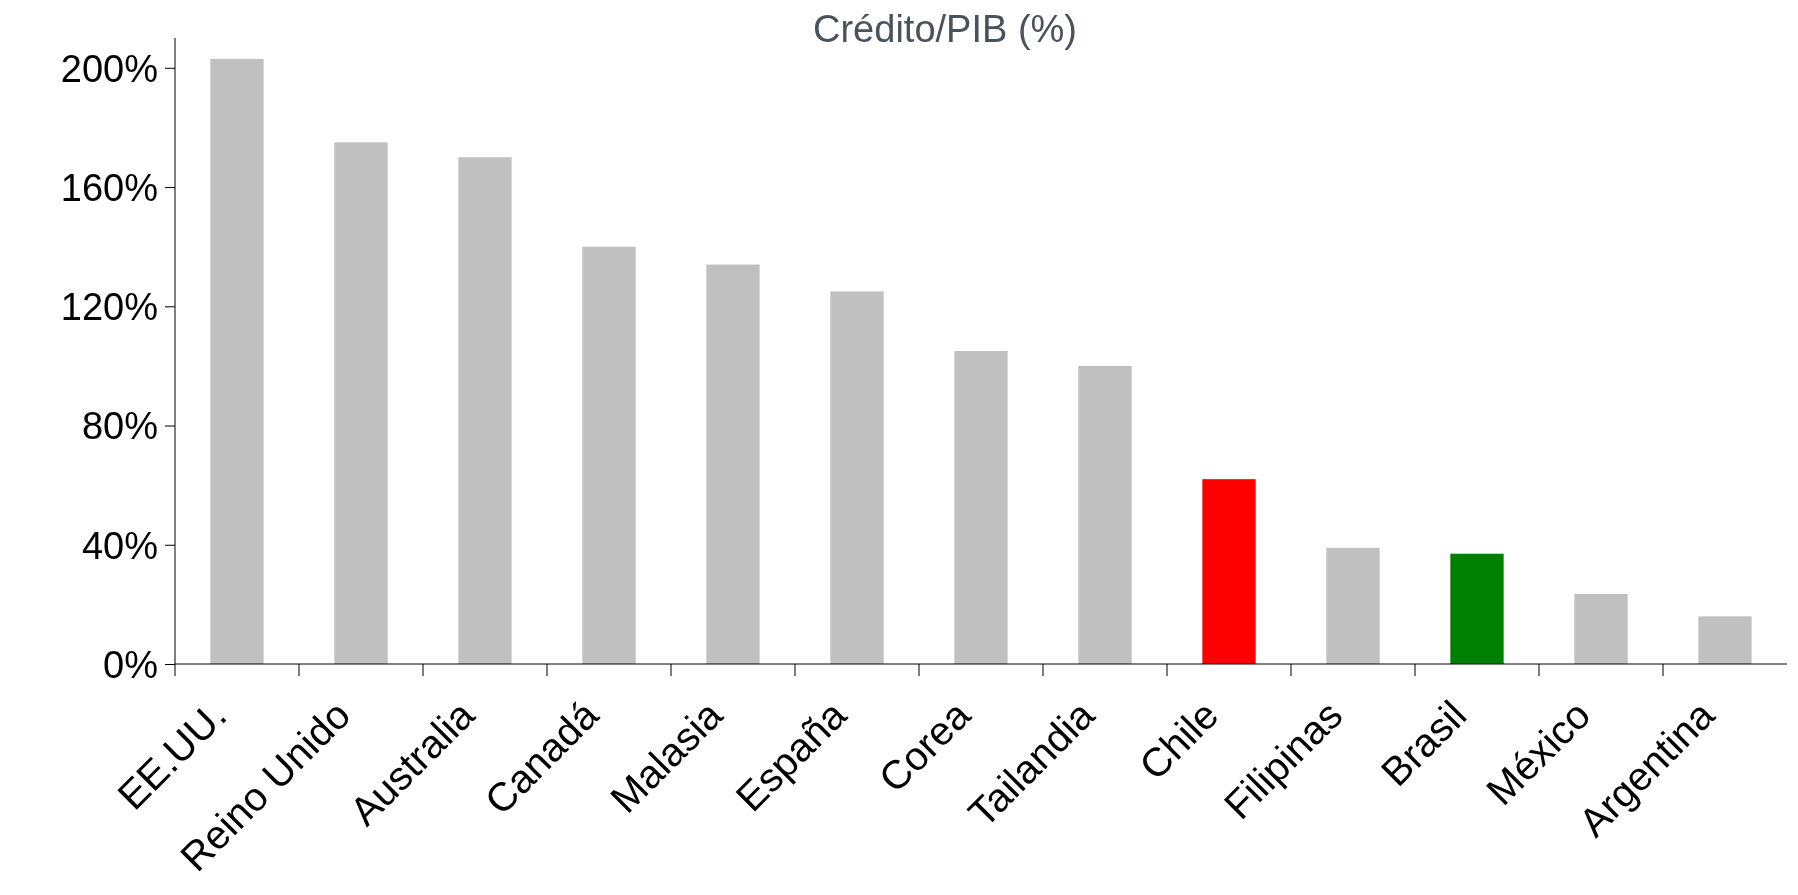  Describe the element at coordinates (130, 664) in the screenshot. I see `y-tick-label: 0%` at that location.